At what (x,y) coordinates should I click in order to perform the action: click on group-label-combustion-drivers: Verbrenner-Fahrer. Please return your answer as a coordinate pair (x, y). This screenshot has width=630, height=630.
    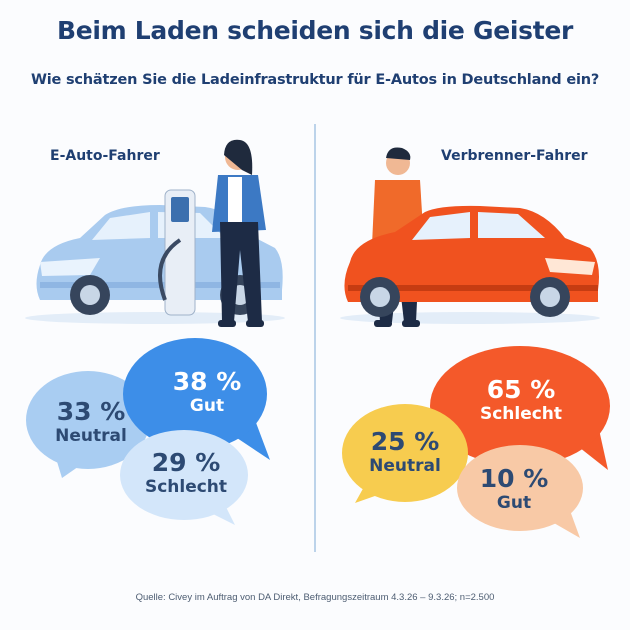
    Looking at the image, I should click on (514, 156).